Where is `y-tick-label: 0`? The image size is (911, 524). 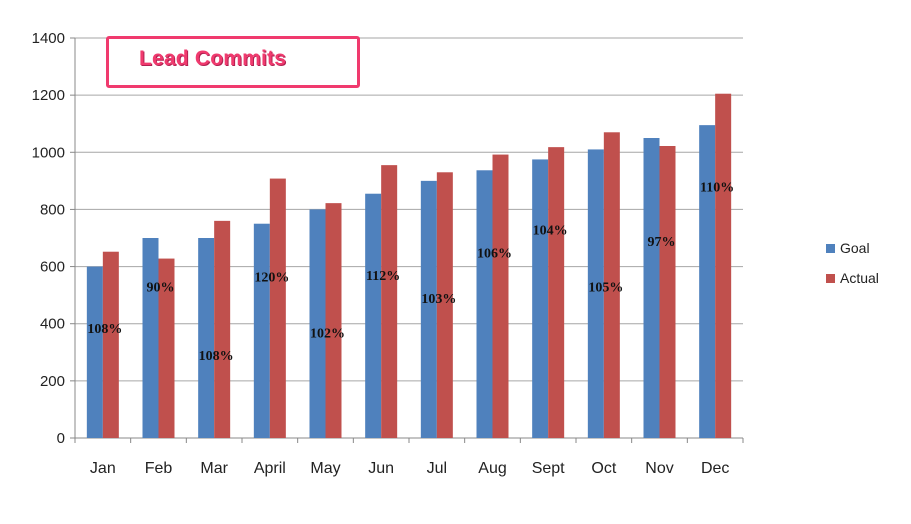 y-tick-label: 0 is located at coordinates (61, 438).